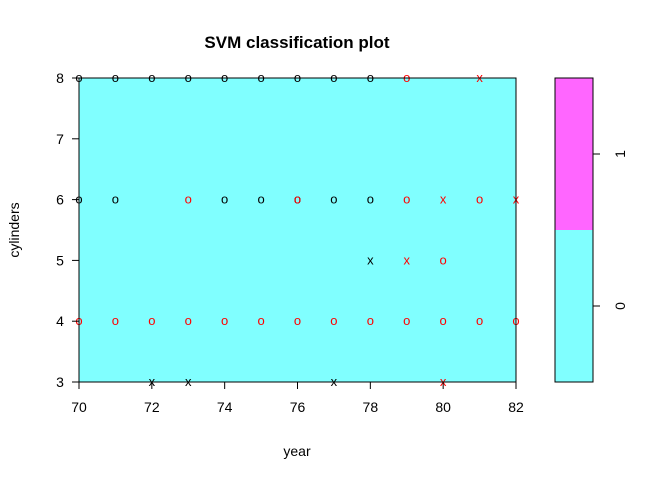 This screenshot has width=672, height=480. I want to click on y-axis: 3 4 5 6 7 8, so click(67, 230).